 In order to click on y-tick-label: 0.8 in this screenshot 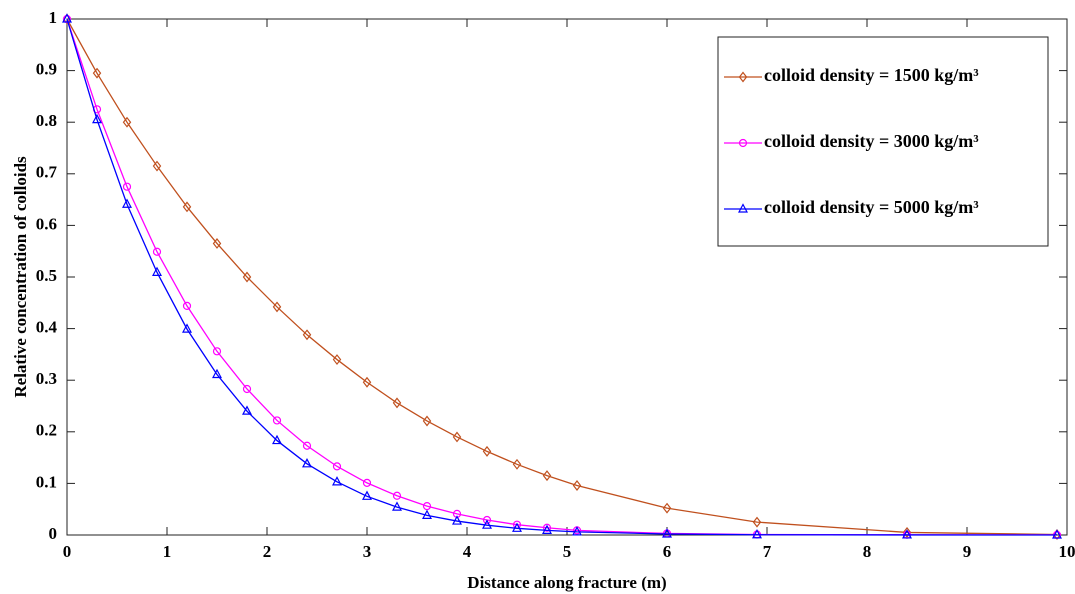, I will do `click(46, 120)`.